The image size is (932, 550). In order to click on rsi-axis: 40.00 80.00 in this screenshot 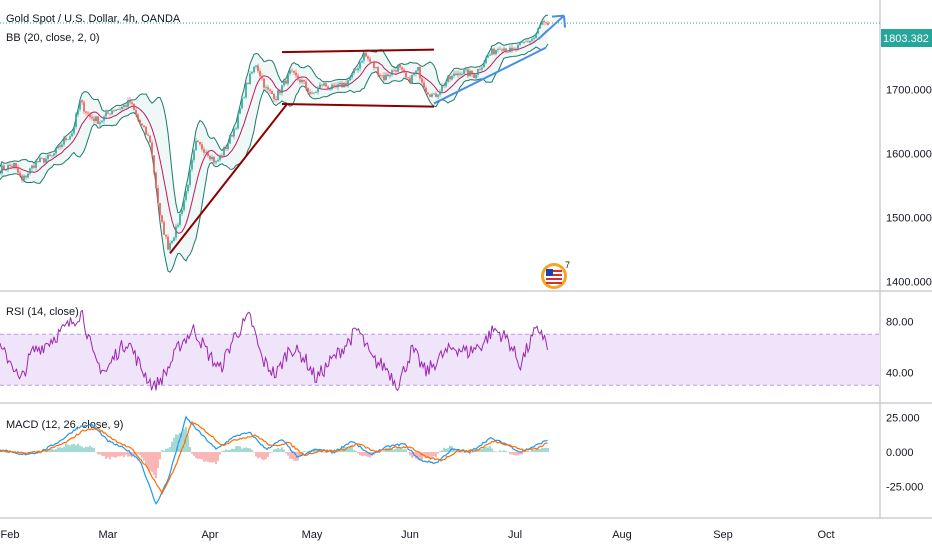, I will do `click(900, 348)`.